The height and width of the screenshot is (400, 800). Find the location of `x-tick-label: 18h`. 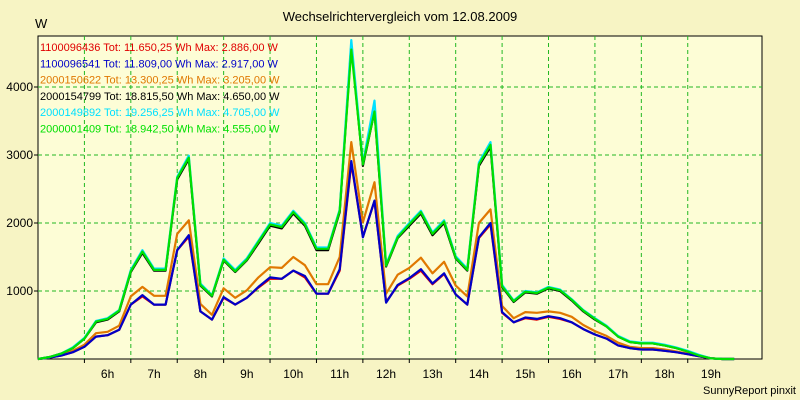

x-tick-label: 18h is located at coordinates (665, 374).